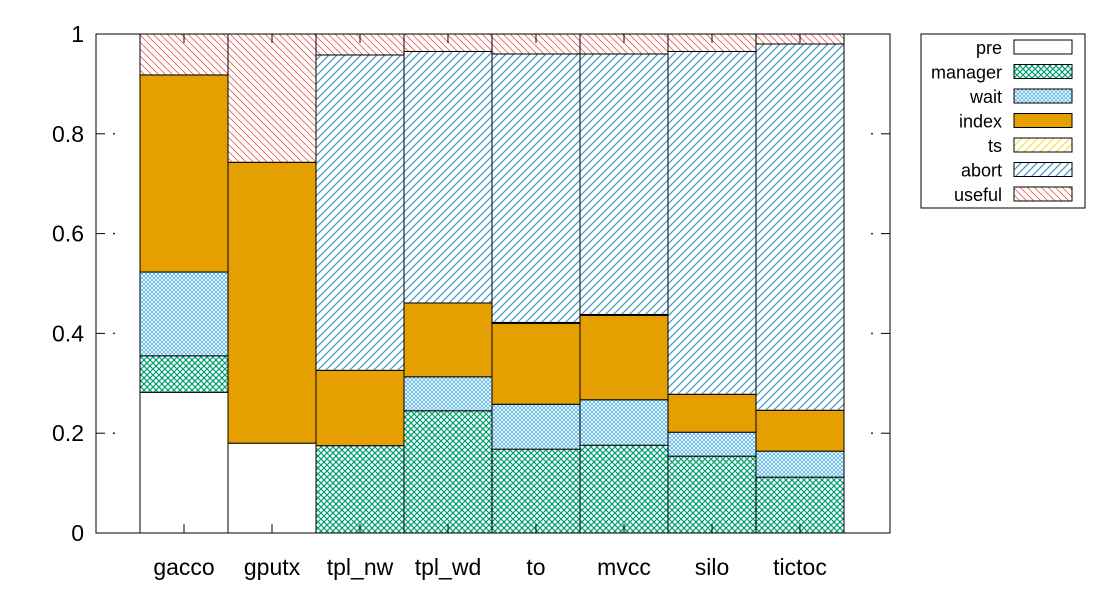  Describe the element at coordinates (448, 472) in the screenshot. I see `bar-segment-manager-tpl_wd` at that location.